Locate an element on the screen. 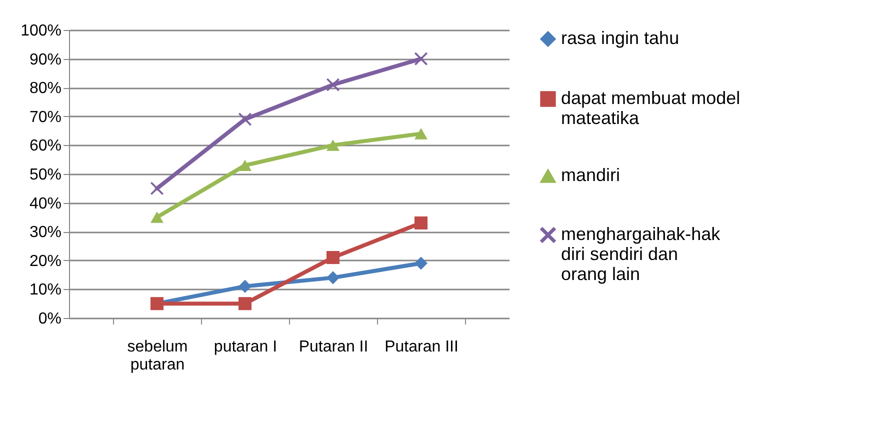 The height and width of the screenshot is (433, 874). legend-label: mandiri is located at coordinates (590, 175).